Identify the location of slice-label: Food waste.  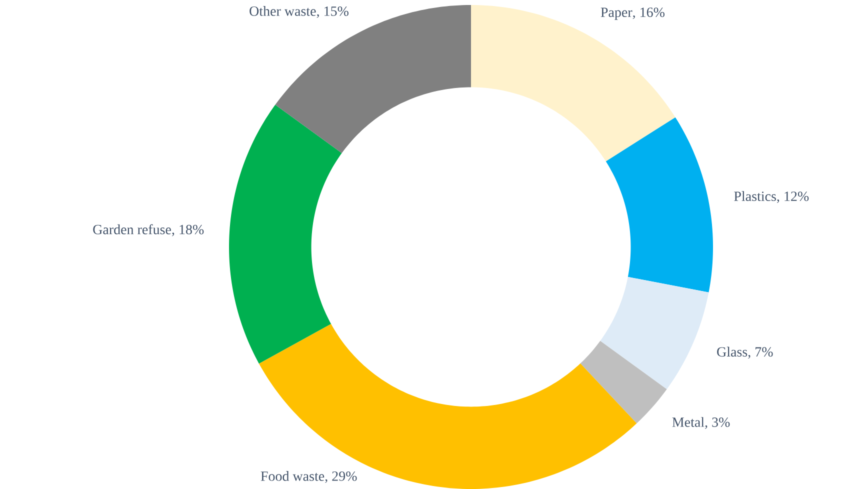
(292, 476).